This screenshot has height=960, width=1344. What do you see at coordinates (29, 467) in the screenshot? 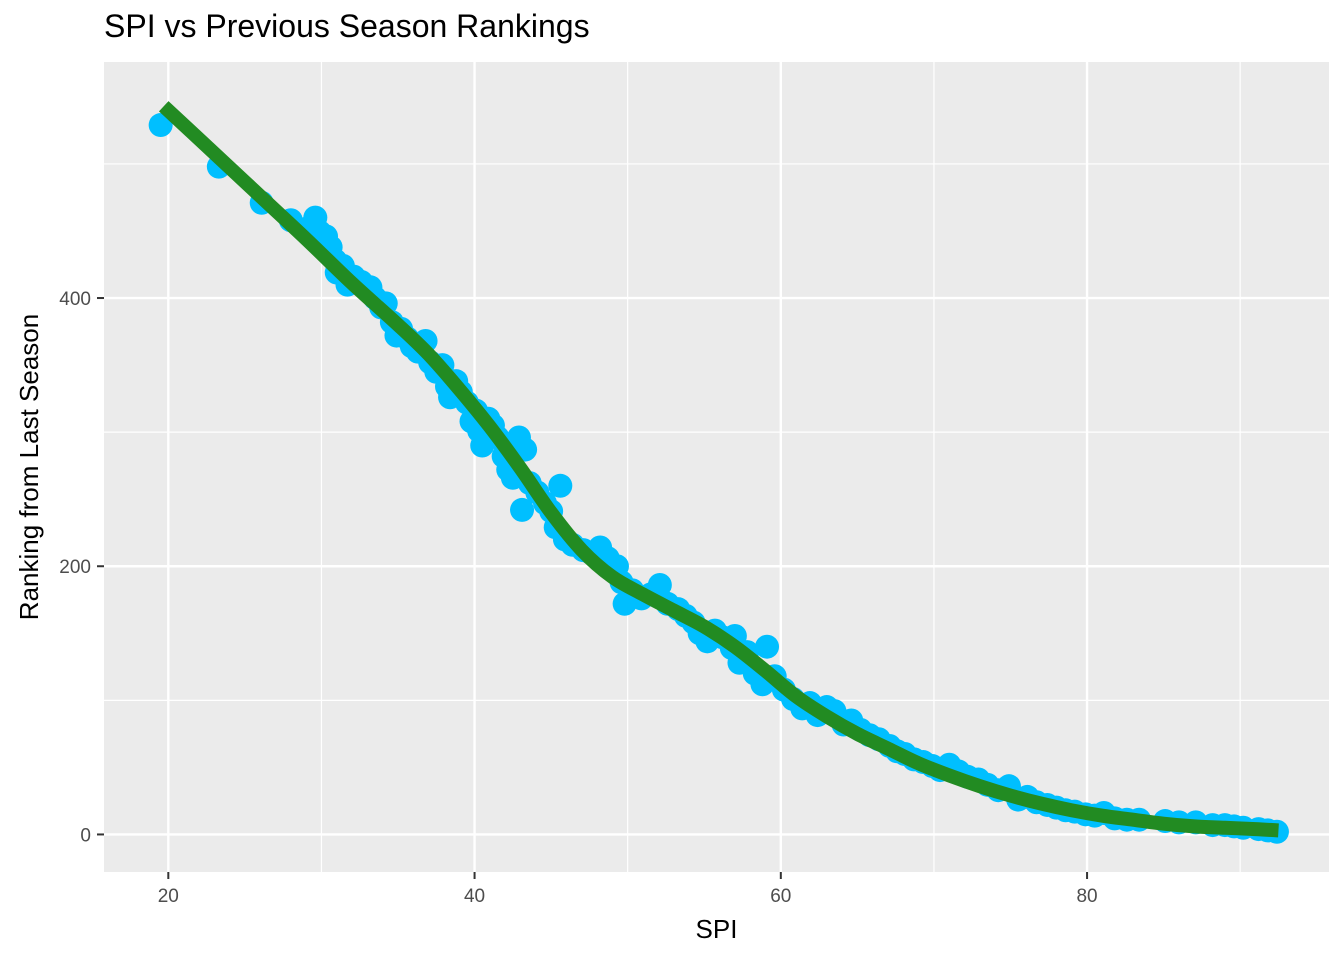
I see `y-axis-title: Ranking from Last Season` at bounding box center [29, 467].